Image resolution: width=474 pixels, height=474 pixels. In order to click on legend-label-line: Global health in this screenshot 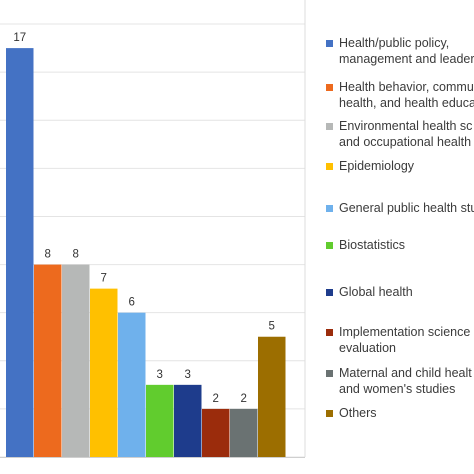, I will do `click(376, 292)`.